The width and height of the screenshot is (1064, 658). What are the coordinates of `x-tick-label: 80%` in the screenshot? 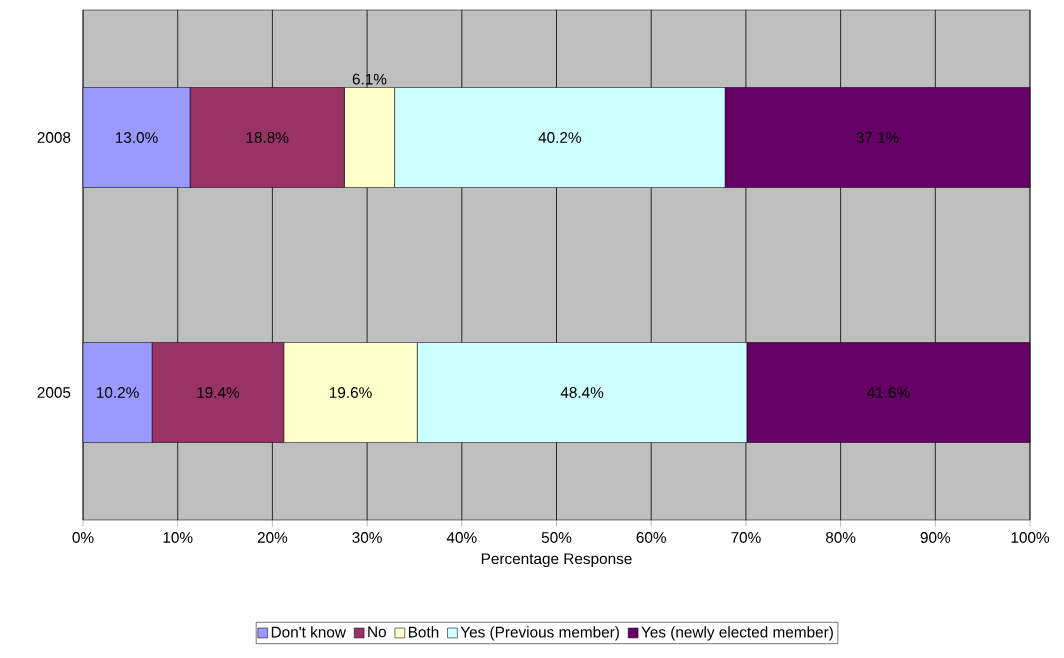 It's located at (840, 537).